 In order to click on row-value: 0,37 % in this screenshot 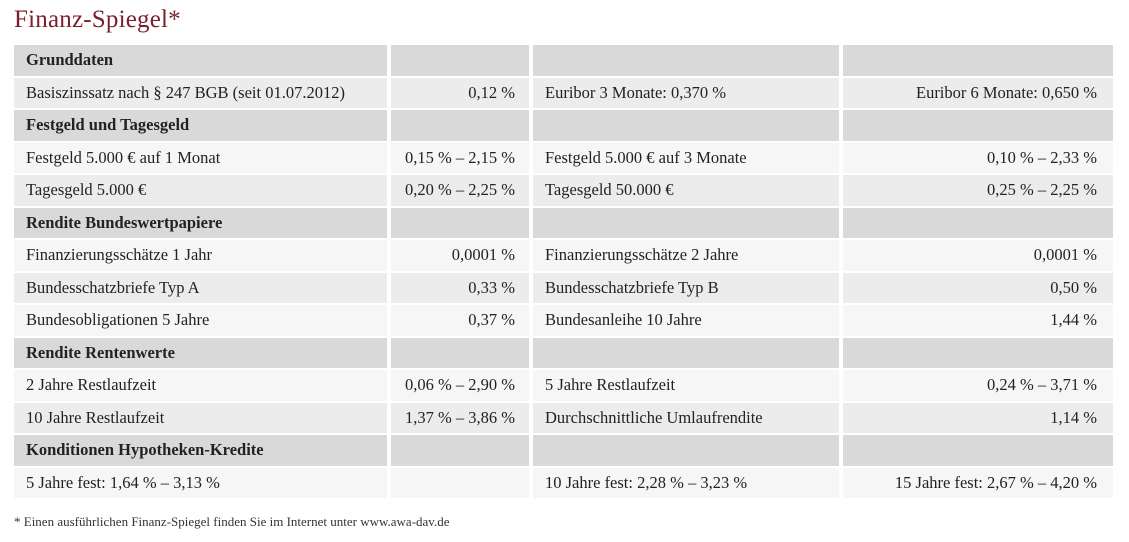, I will do `click(460, 320)`.